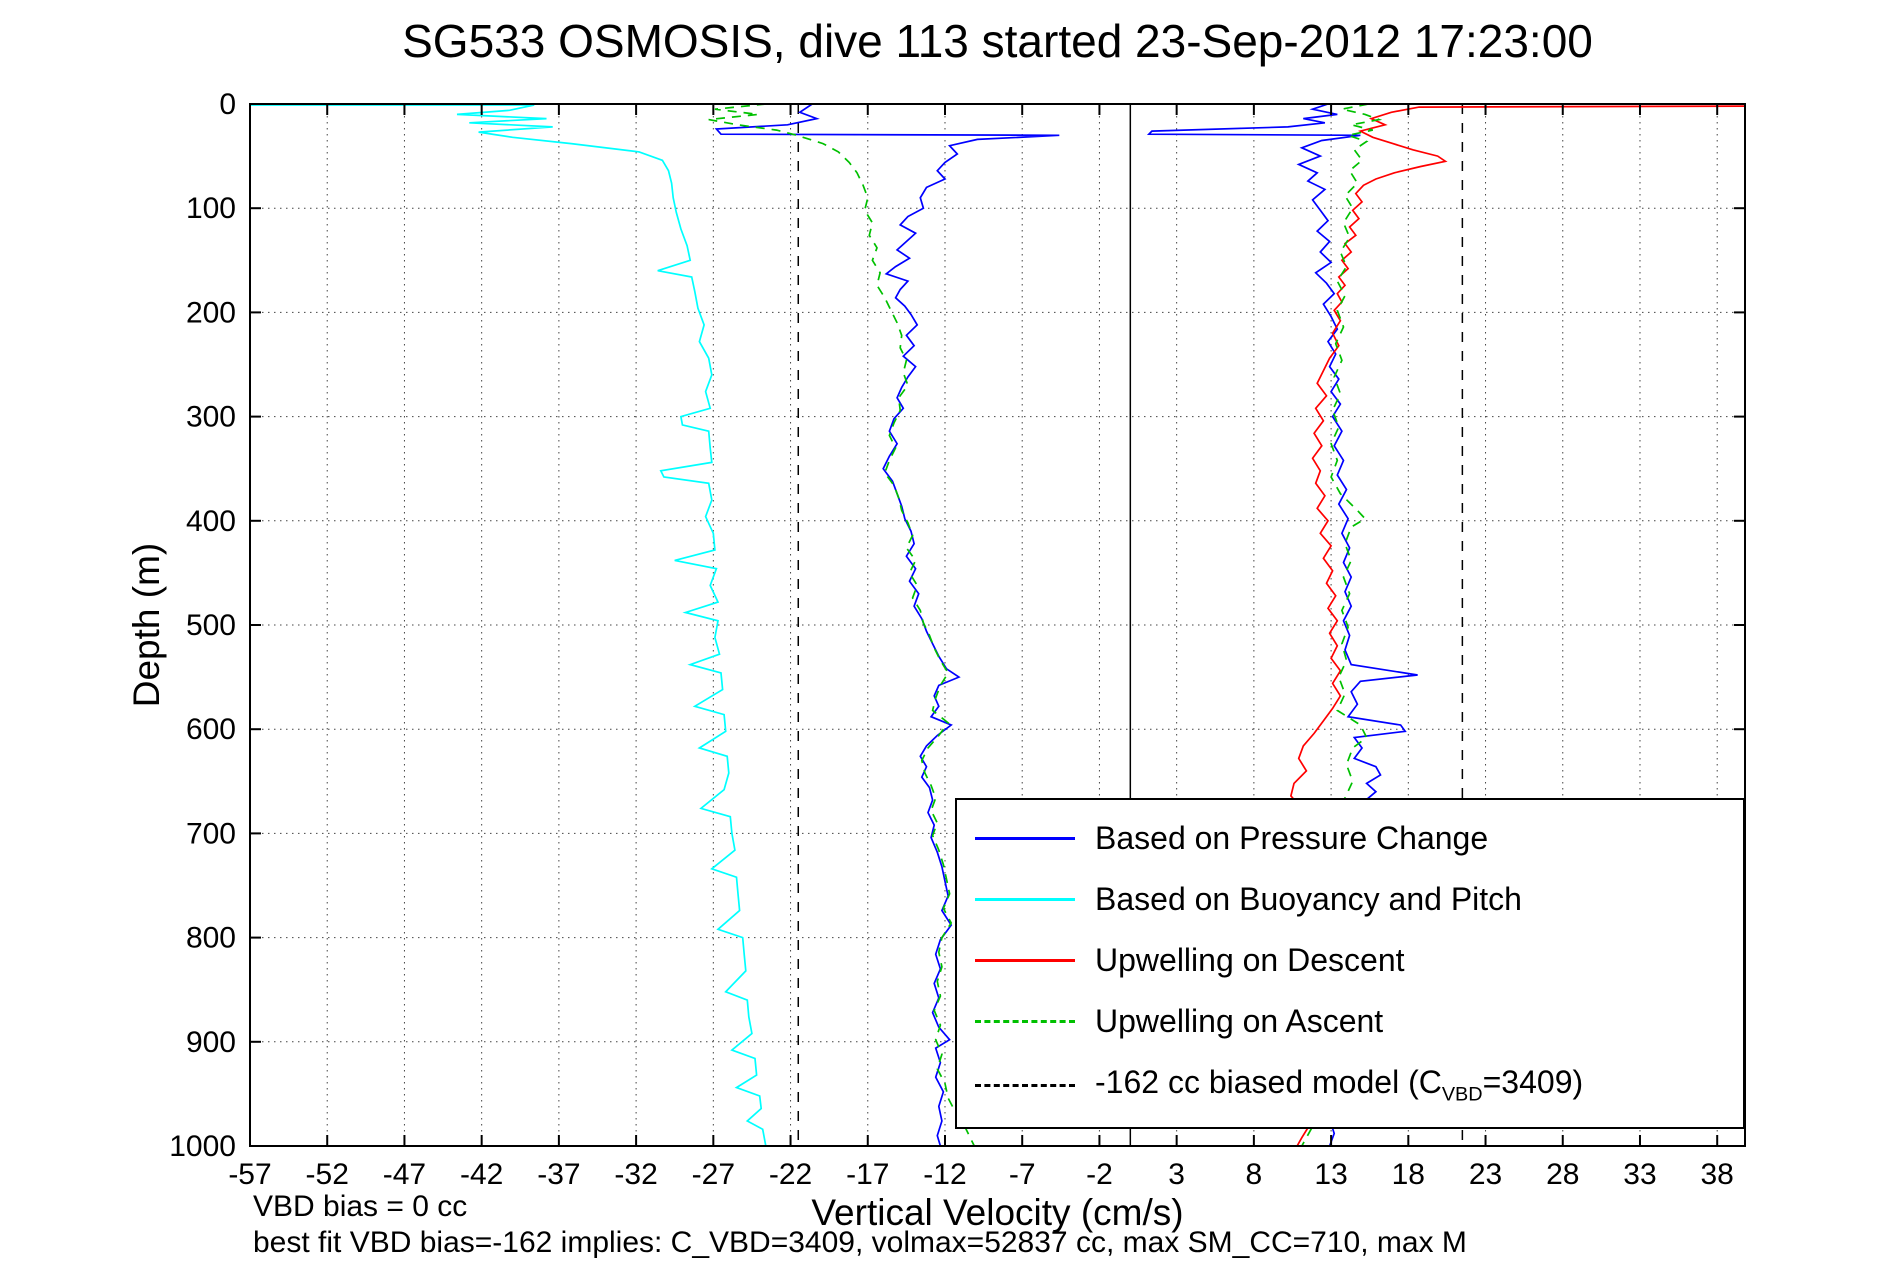  I want to click on x-tick-label: -57, so click(249, 1174).